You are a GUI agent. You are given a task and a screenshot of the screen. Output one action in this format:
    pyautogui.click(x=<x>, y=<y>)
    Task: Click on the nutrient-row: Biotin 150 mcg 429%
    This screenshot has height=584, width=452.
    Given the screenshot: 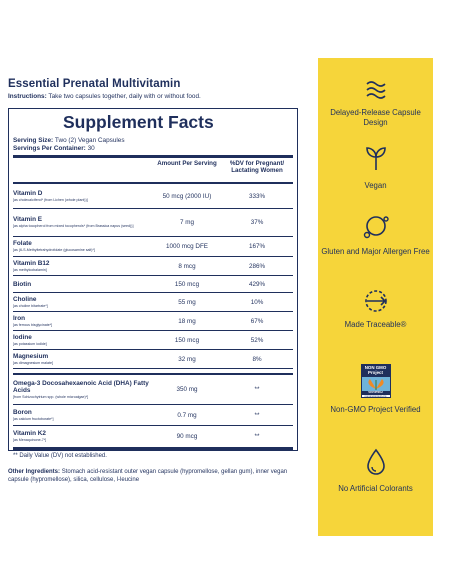 What is the action you would take?
    pyautogui.click(x=153, y=284)
    